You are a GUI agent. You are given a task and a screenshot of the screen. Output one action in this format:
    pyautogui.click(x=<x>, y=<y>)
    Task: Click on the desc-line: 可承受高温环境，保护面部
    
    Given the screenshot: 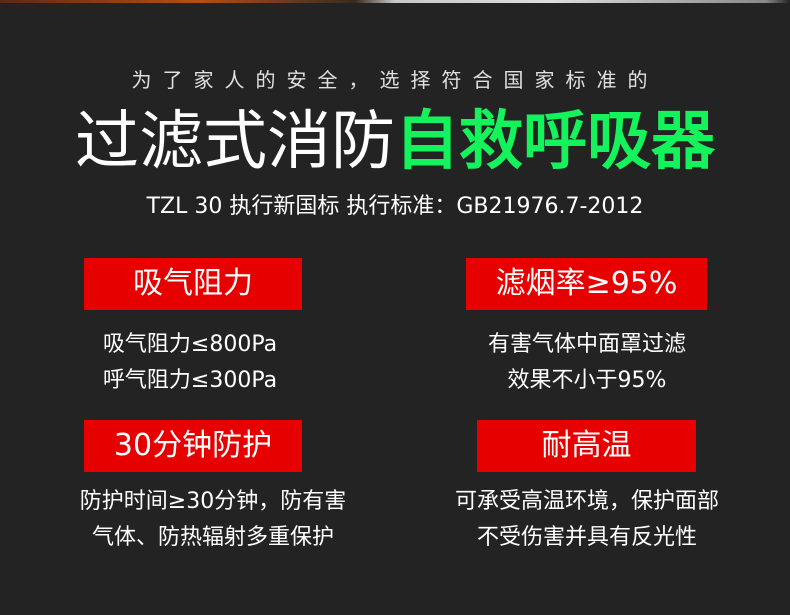 What is the action you would take?
    pyautogui.click(x=586, y=501)
    